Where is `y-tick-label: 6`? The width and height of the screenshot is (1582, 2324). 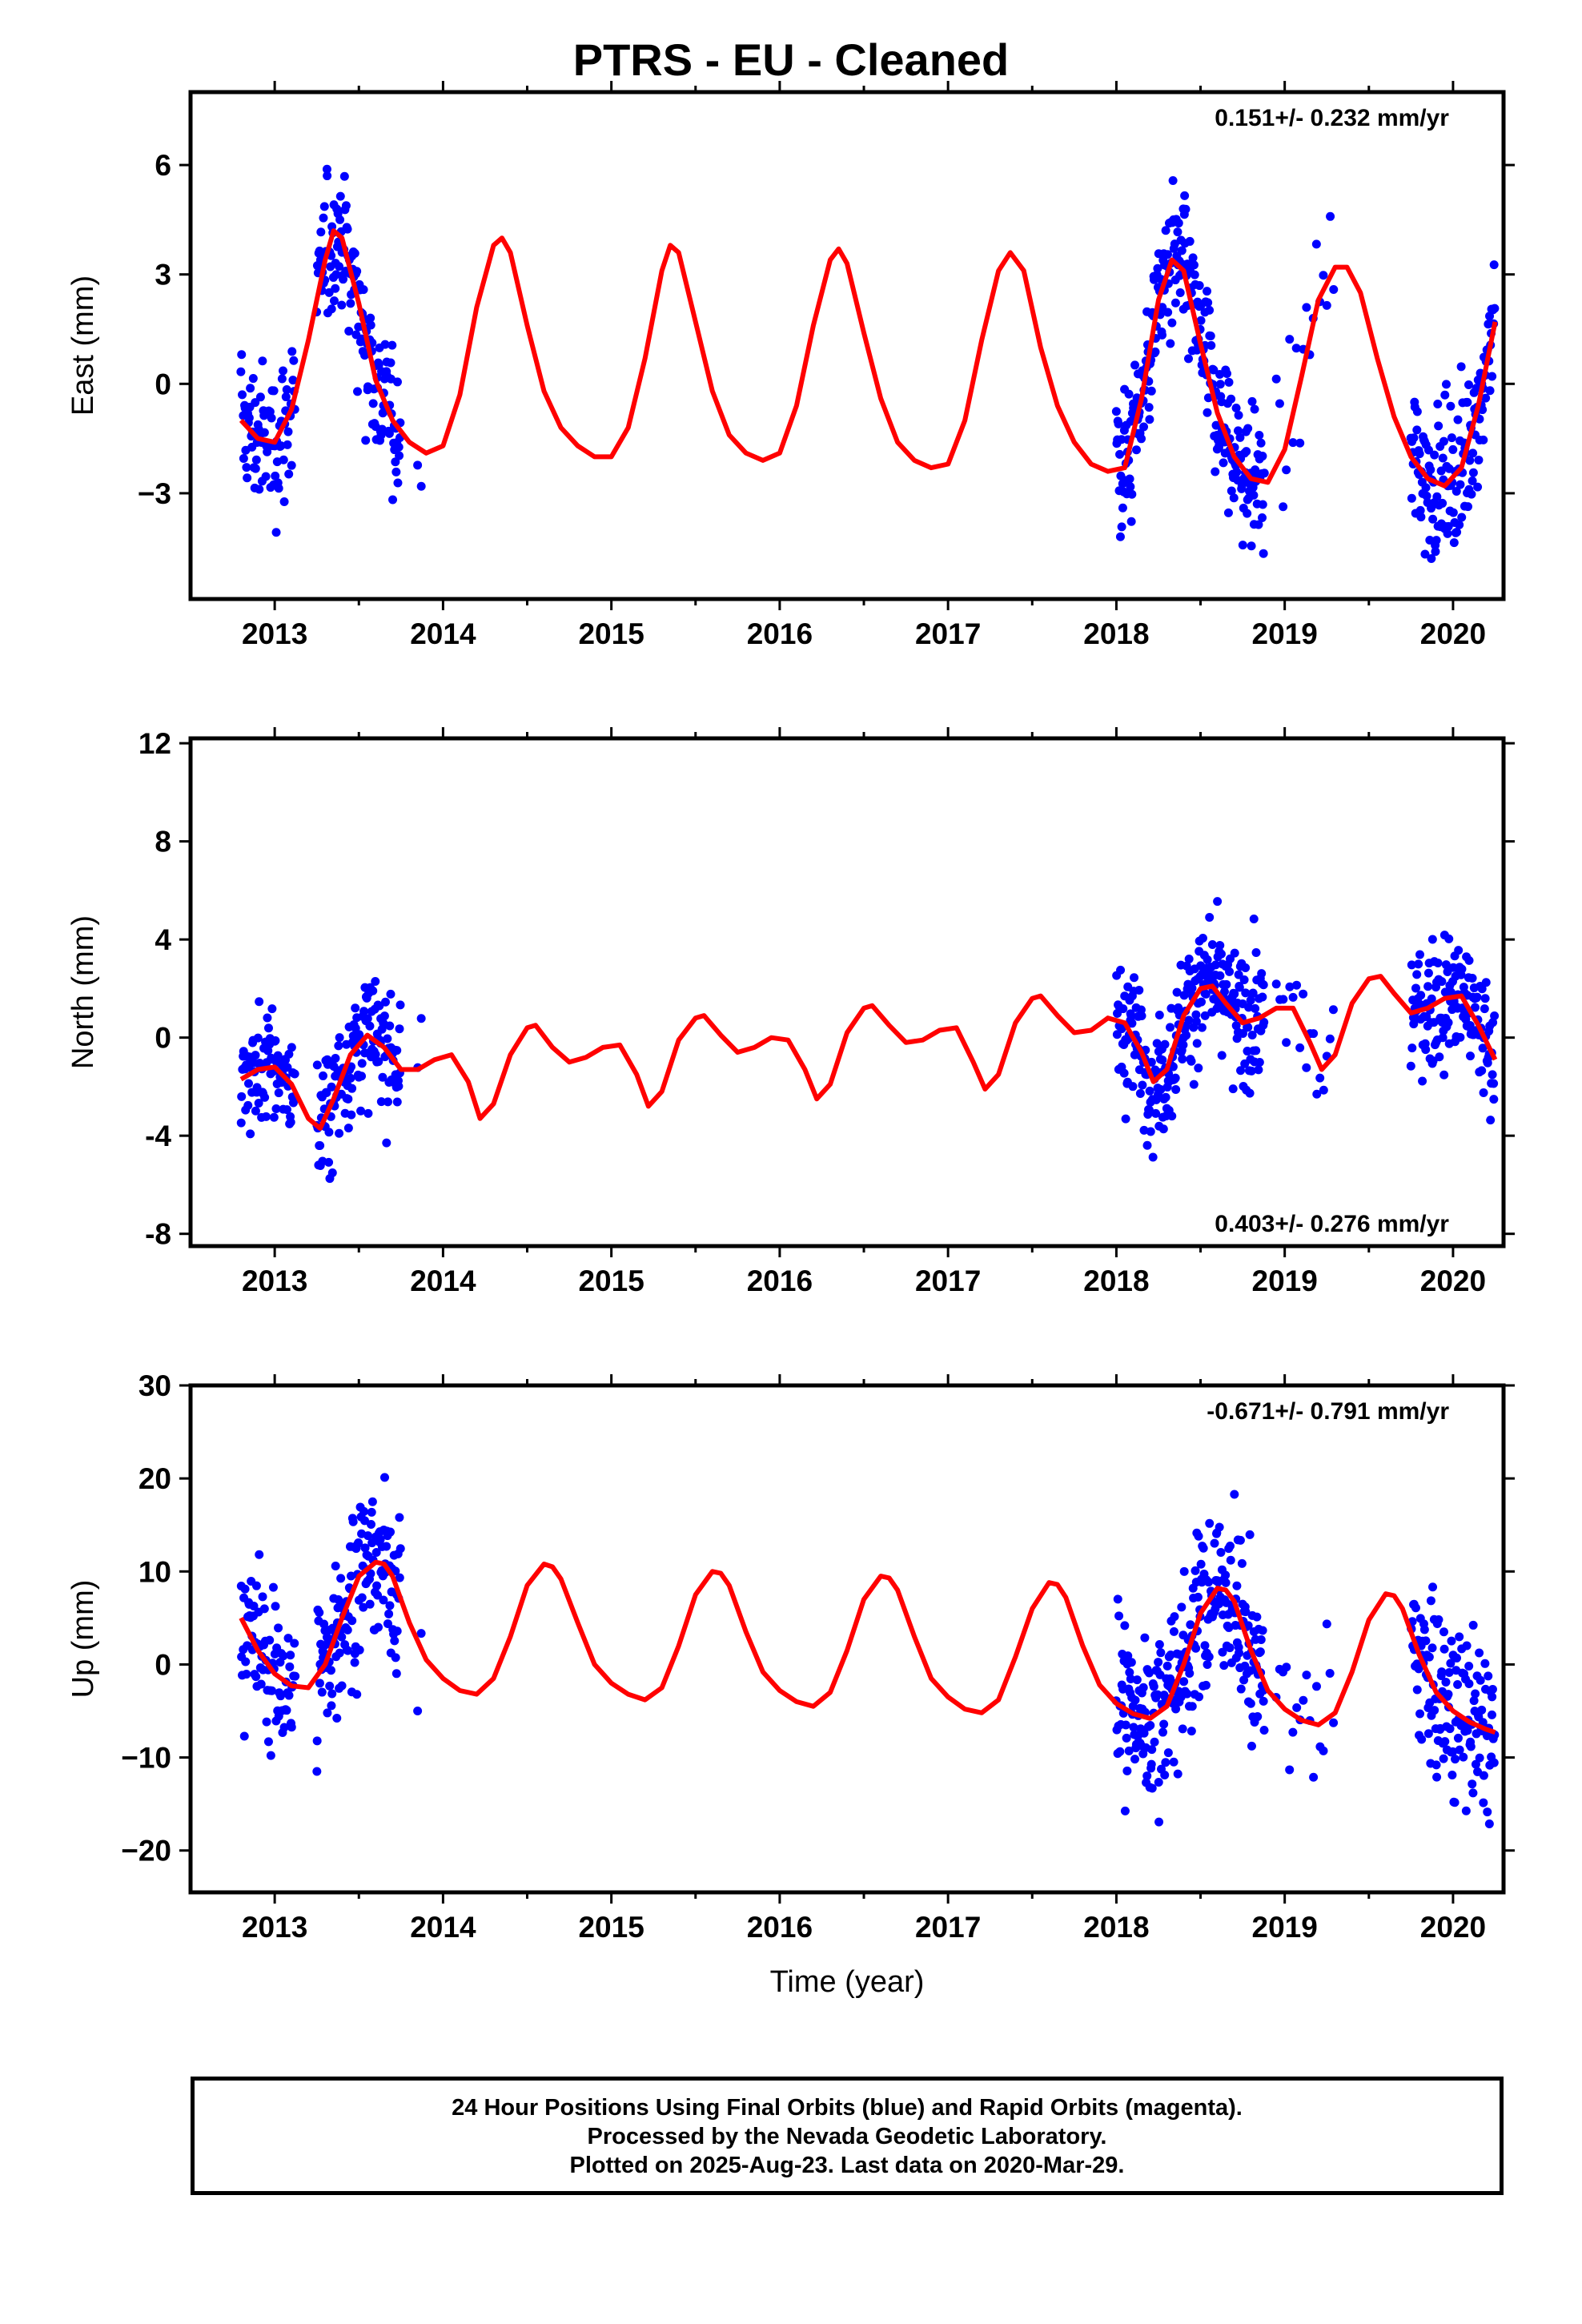
y-tick-label: 6 is located at coordinates (163, 165).